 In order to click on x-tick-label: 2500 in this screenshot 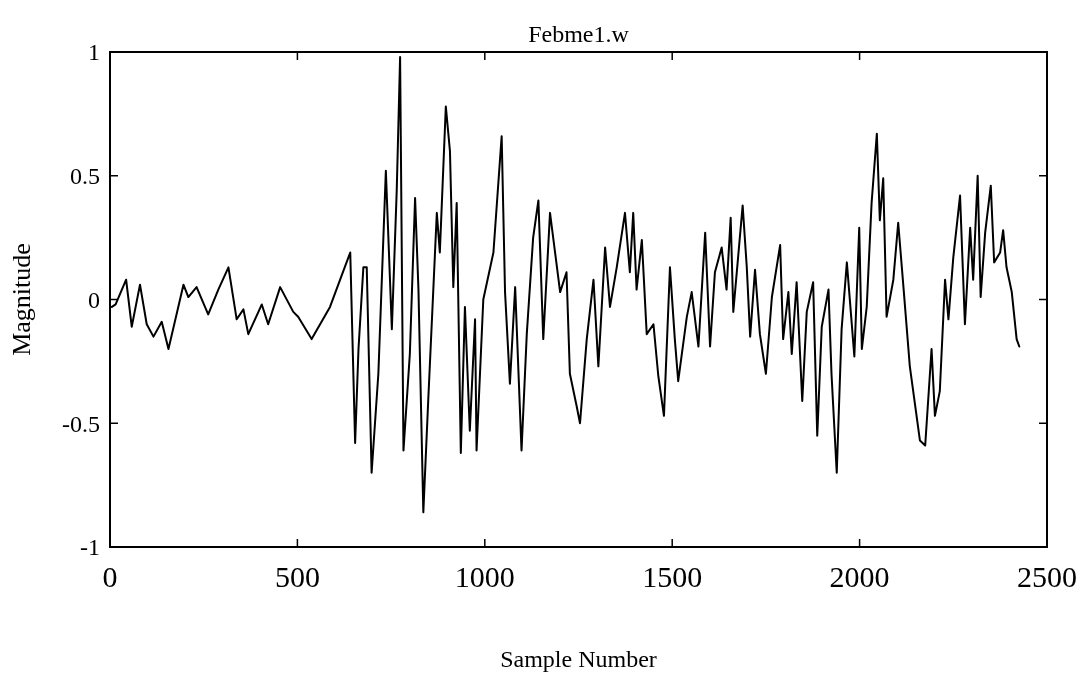, I will do `click(1047, 576)`.